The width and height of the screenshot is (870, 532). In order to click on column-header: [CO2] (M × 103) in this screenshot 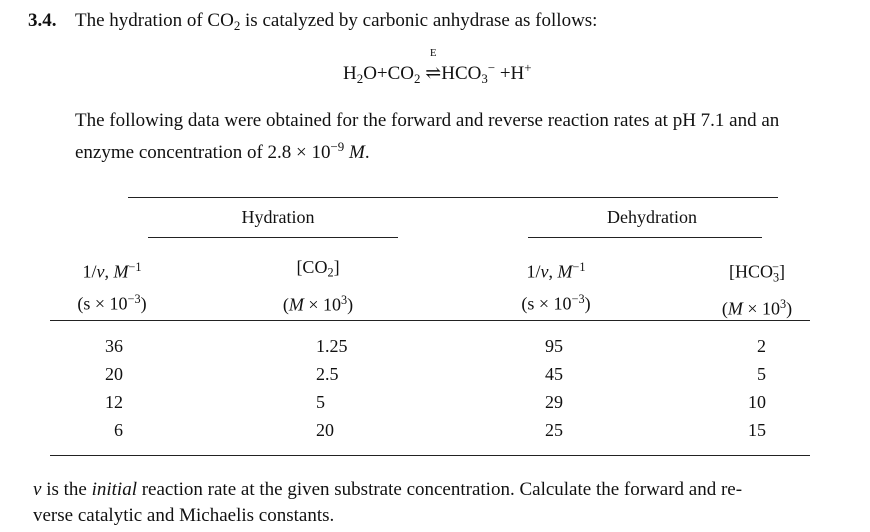, I will do `click(318, 286)`.